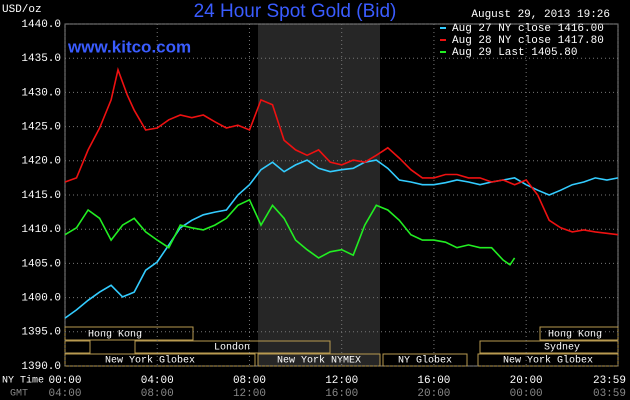 This screenshot has width=630, height=400. I want to click on x2-tick-label: 12:00, so click(249, 394).